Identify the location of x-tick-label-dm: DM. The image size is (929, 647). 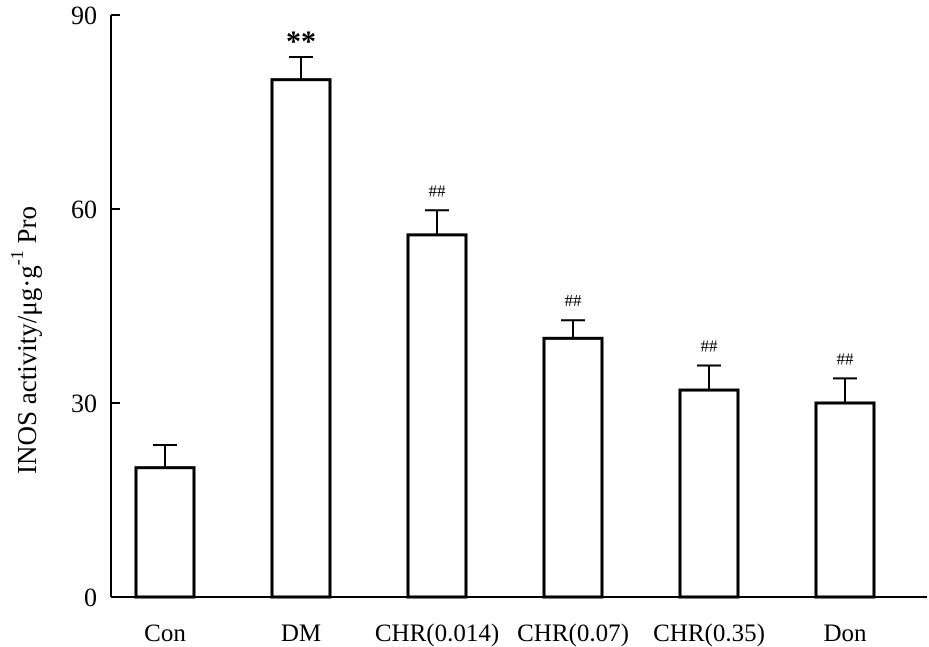
(301, 633).